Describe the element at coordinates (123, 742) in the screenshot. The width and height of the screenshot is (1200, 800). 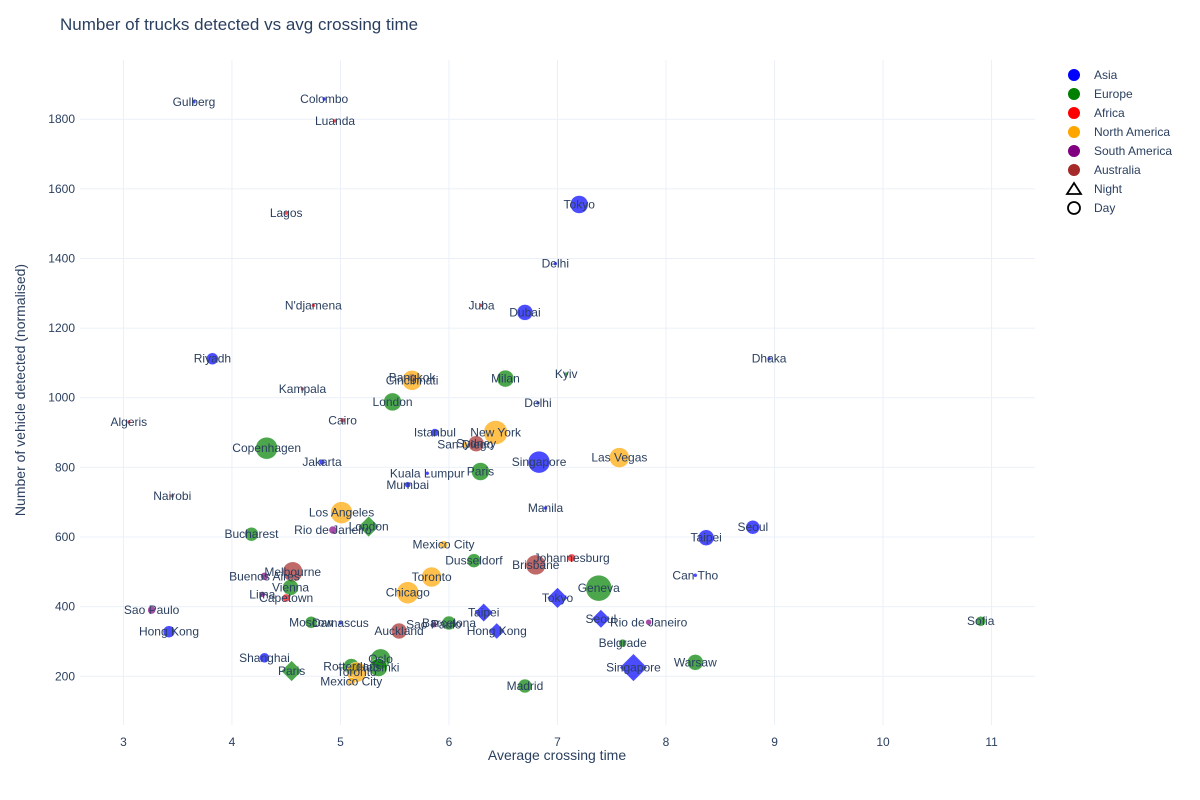
I see `x-tick-label: 3` at that location.